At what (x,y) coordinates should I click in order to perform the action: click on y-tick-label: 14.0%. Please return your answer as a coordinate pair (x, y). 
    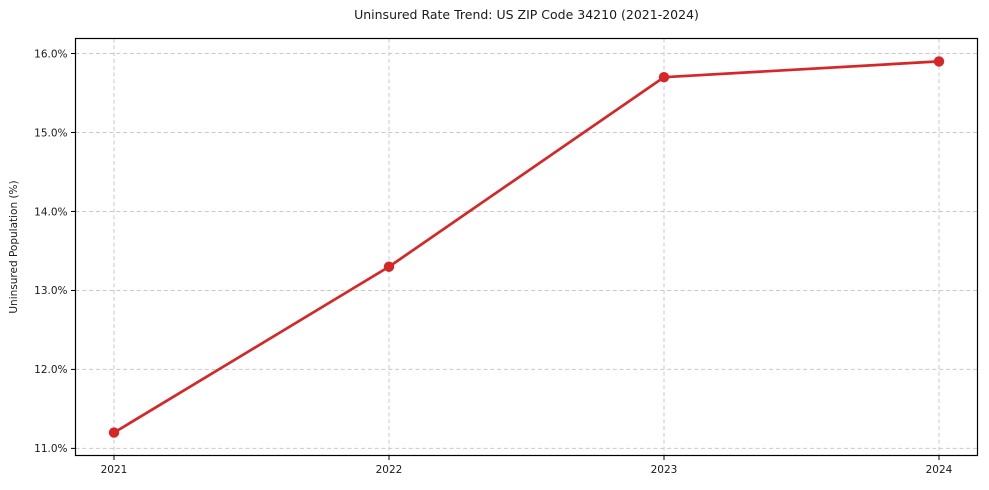
    Looking at the image, I should click on (50, 212).